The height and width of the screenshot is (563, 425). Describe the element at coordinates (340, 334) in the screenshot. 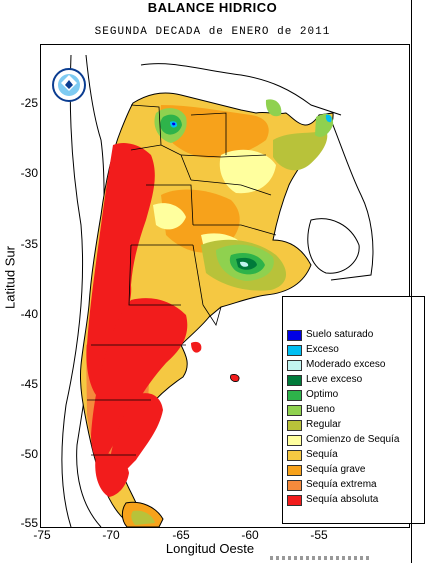

I see `legend-label: Suelo saturado` at that location.